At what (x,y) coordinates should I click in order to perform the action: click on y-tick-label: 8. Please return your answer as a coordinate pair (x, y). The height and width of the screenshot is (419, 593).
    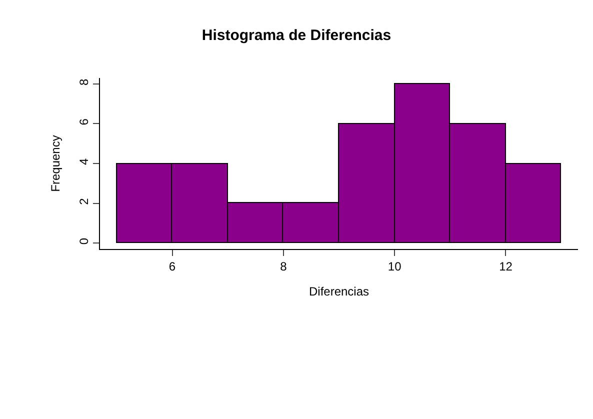
    Looking at the image, I should click on (84, 82).